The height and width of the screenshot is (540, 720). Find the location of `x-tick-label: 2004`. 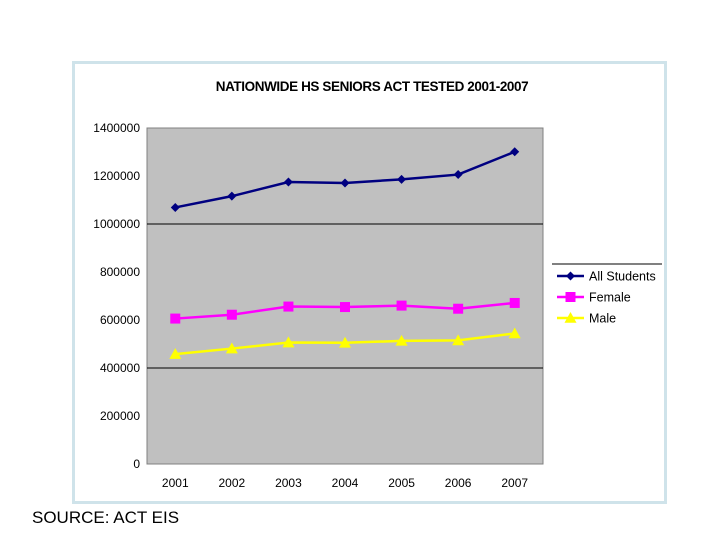

x-tick-label: 2004 is located at coordinates (345, 483).